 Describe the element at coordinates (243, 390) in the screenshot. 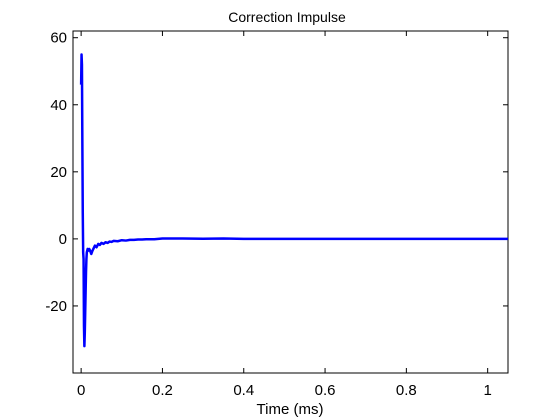

I see `x-tick-label: 0.4` at that location.